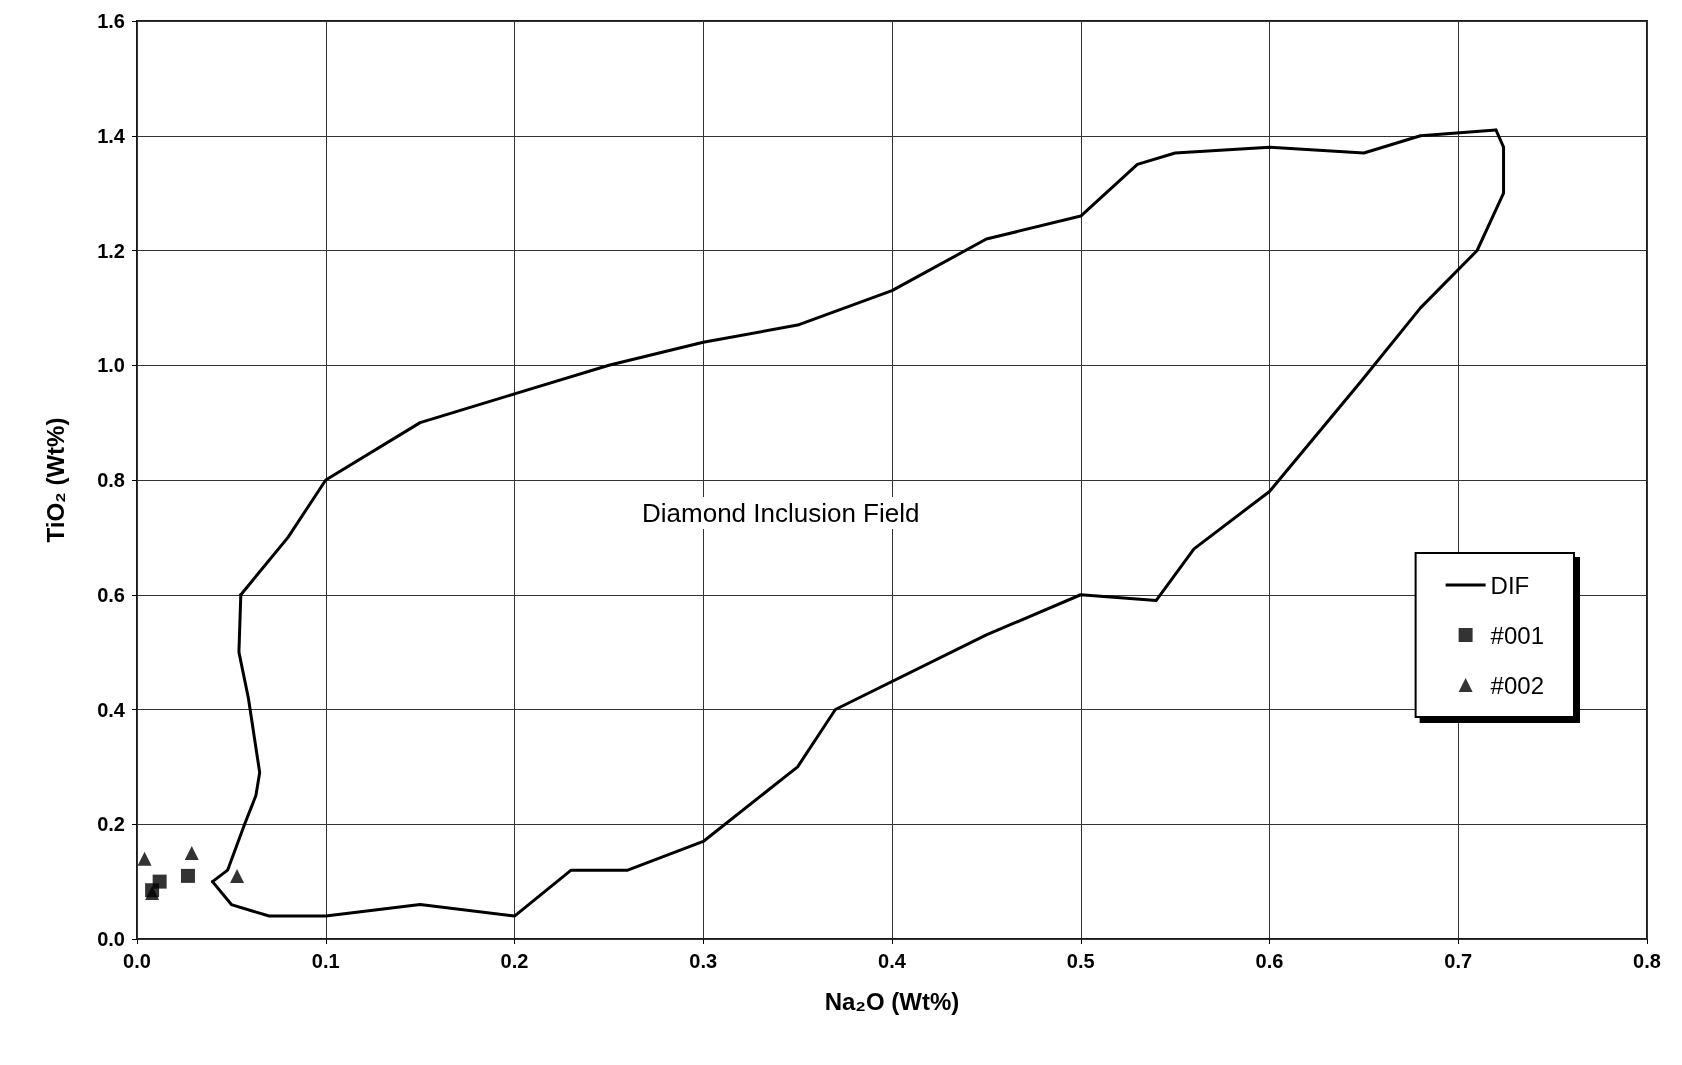  What do you see at coordinates (111, 21) in the screenshot?
I see `y-tick-label: 1.6` at bounding box center [111, 21].